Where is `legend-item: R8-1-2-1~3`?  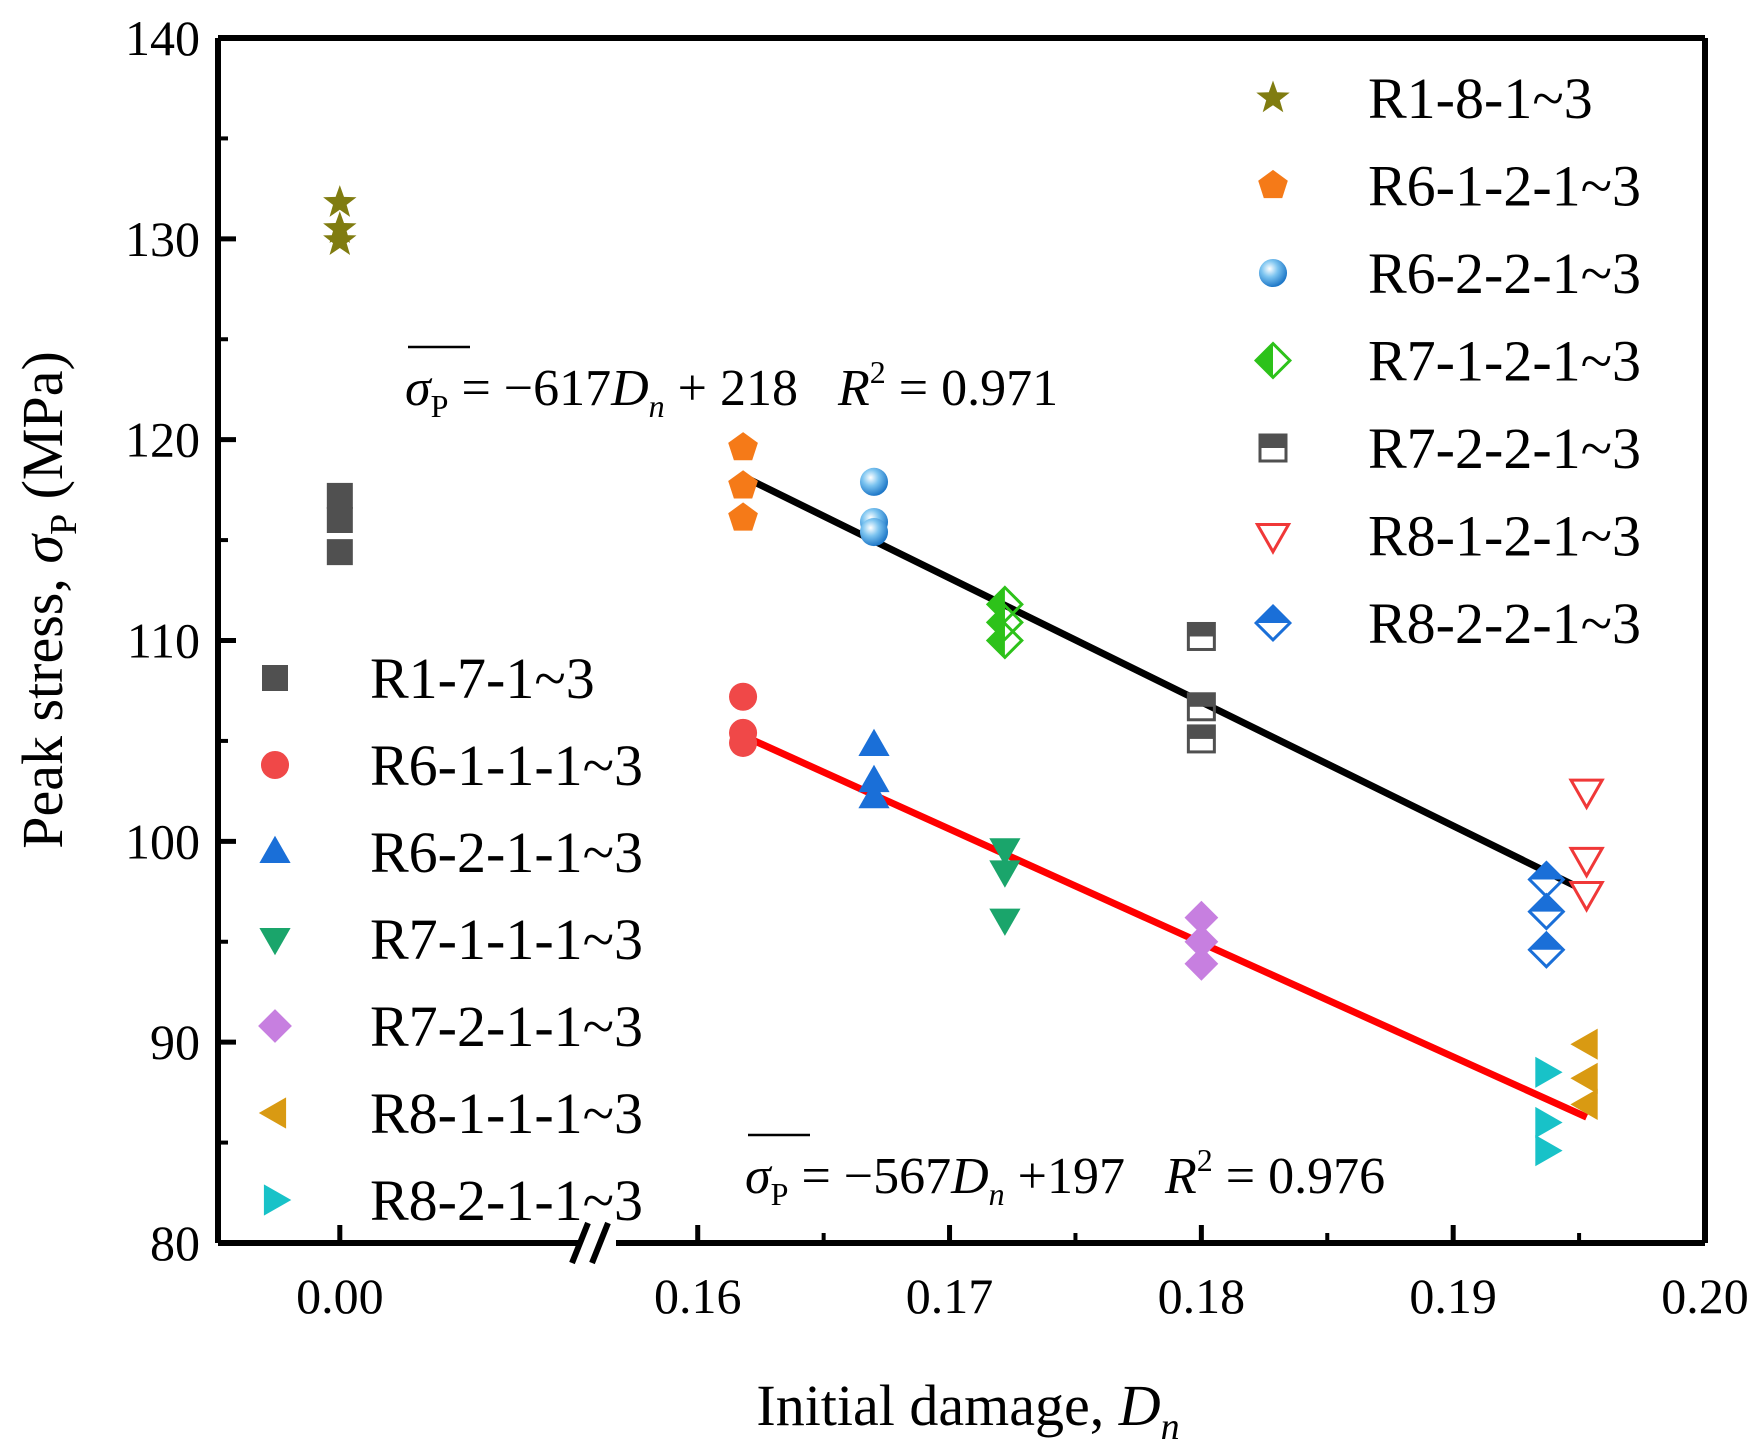 legend-item: R8-1-2-1~3 is located at coordinates (1447, 536).